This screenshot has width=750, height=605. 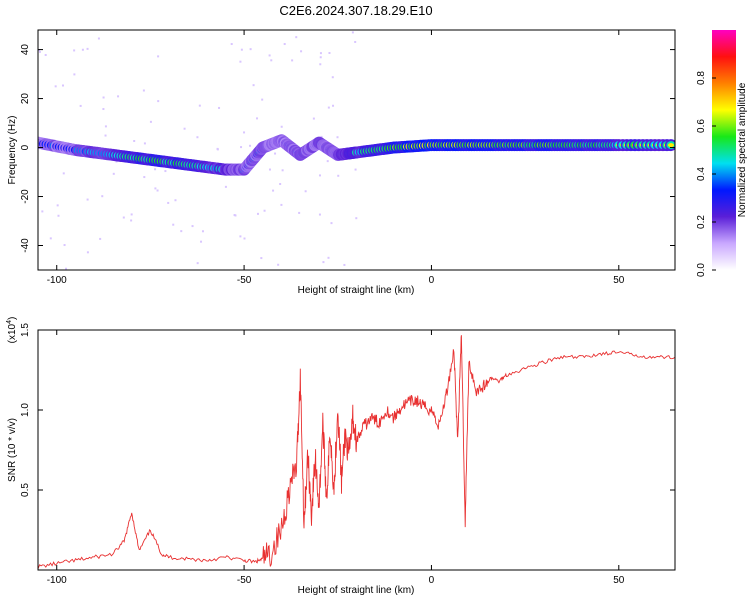 What do you see at coordinates (12, 318) in the screenshot?
I see `snr-multiplier-close: )` at bounding box center [12, 318].